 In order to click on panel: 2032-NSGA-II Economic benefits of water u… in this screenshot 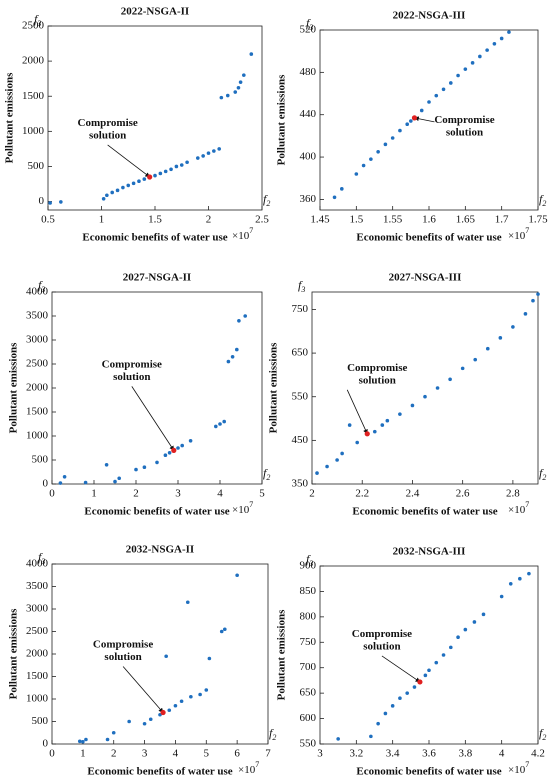, I will do `click(142, 661)`.